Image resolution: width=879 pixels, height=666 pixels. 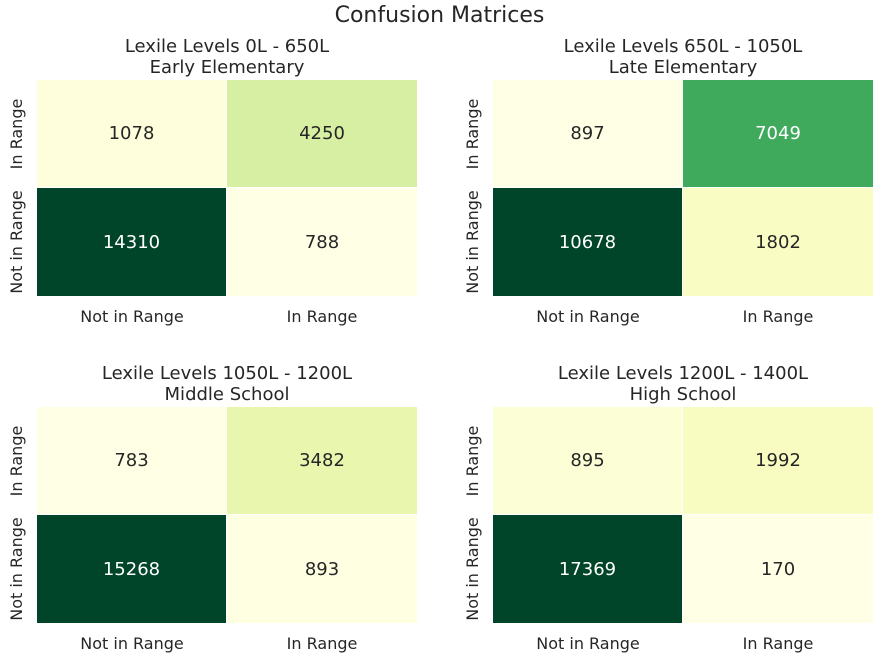 I want to click on heatmap-cell: 10678, so click(x=588, y=242).